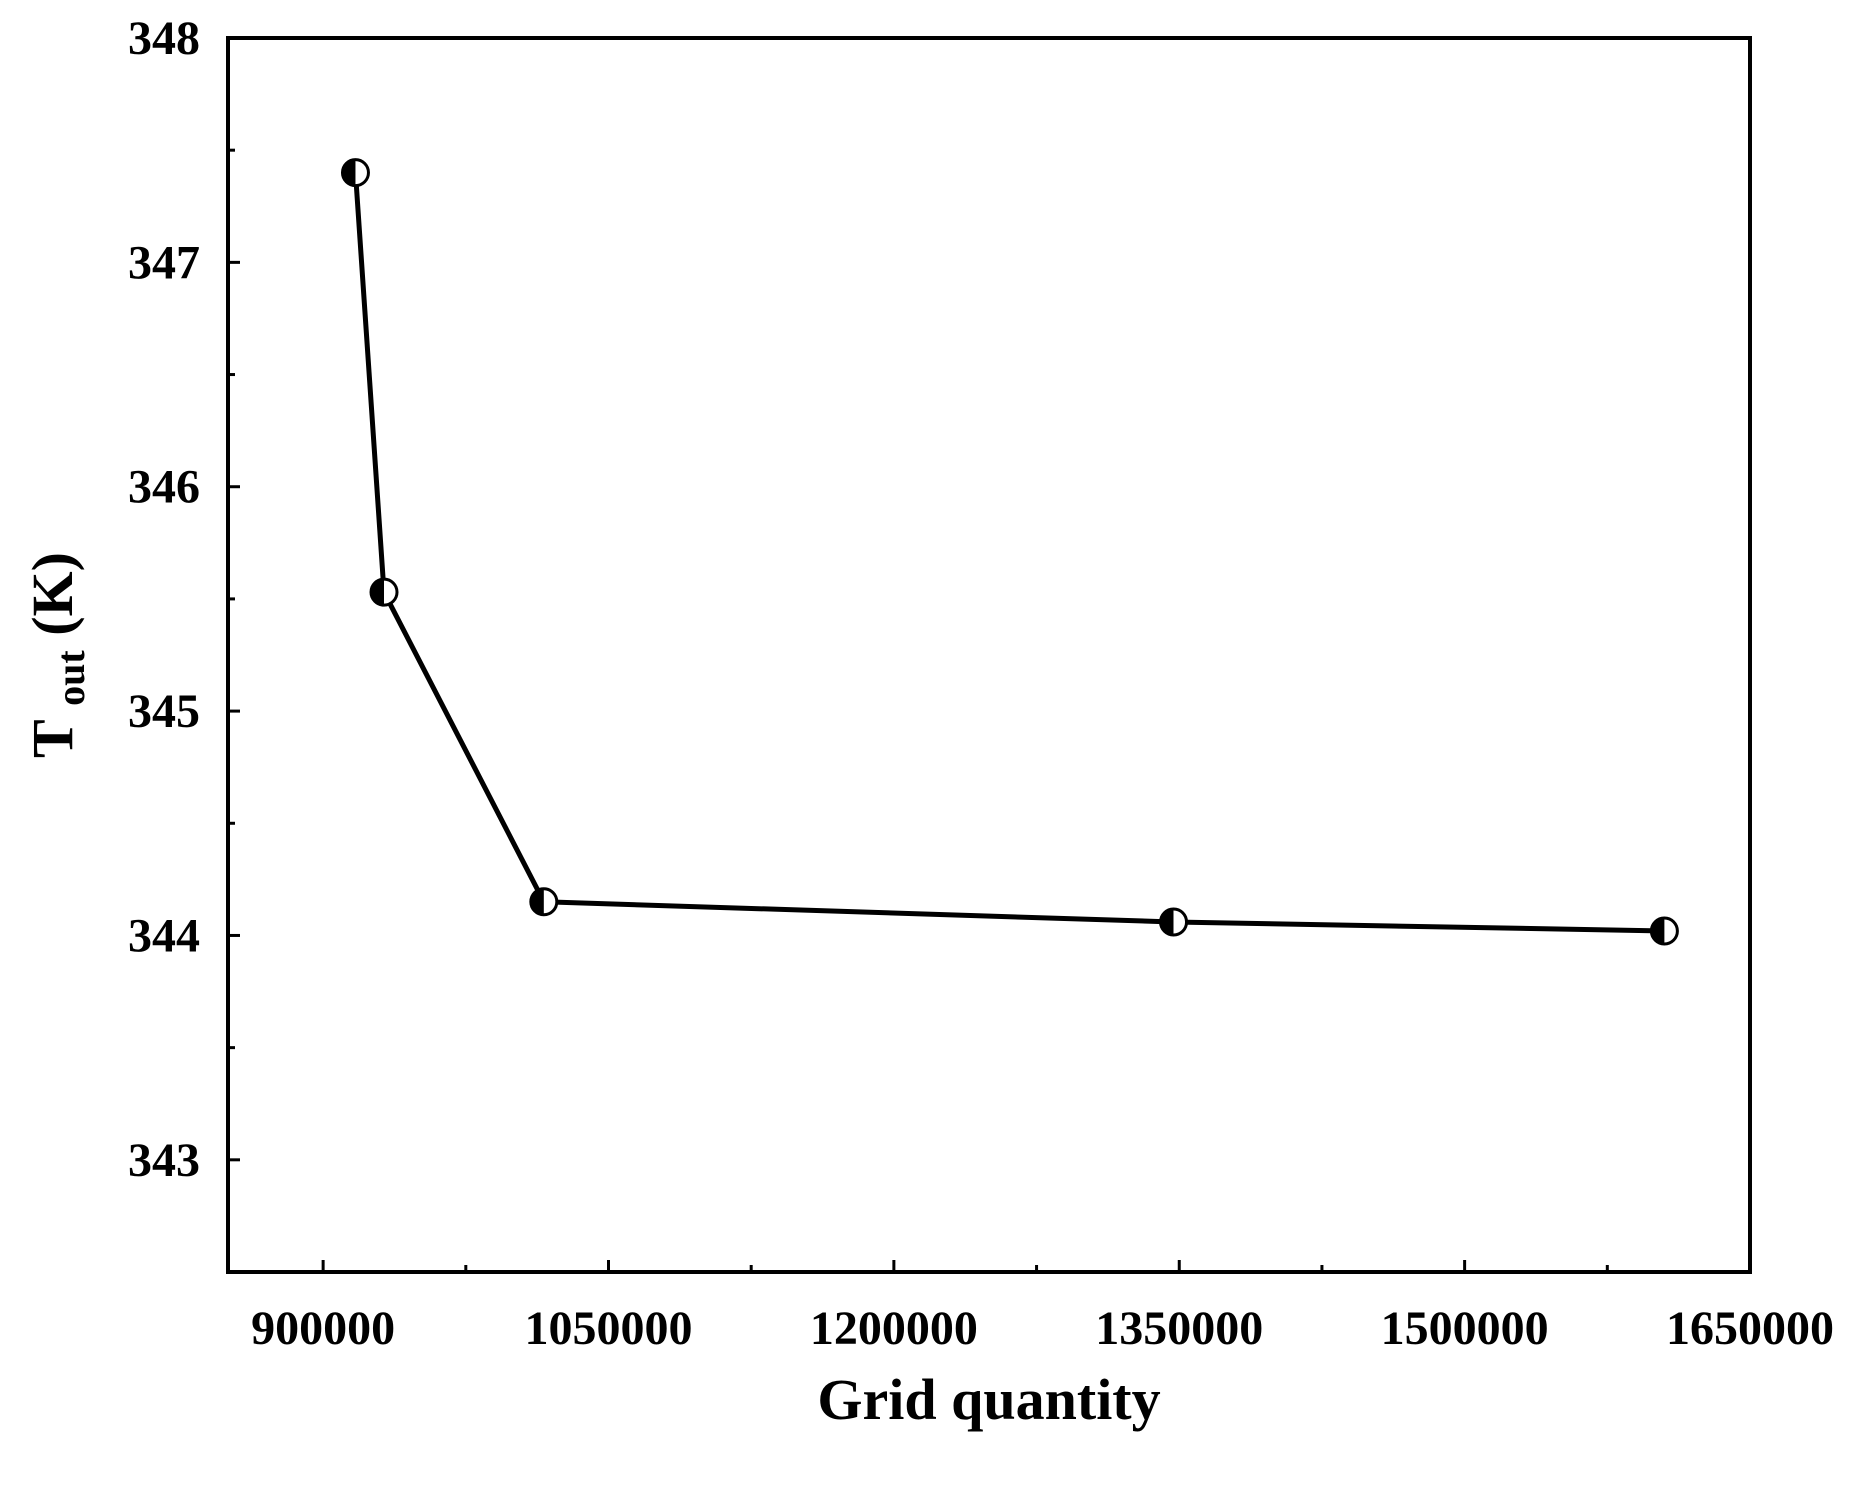  I want to click on y-axis-title: T out (K), so click(58, 655).